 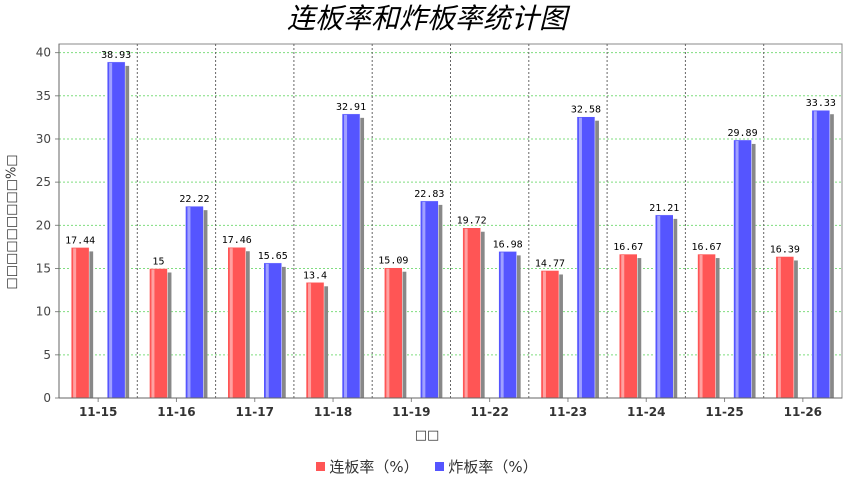 I want to click on x-tick-label: 11-19, so click(x=411, y=412).